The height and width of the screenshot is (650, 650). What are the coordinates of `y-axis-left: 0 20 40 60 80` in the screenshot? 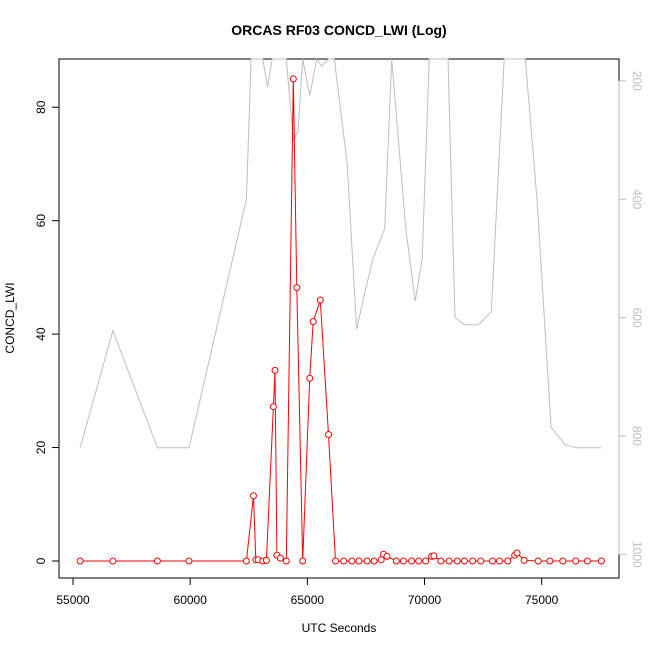 It's located at (47, 332).